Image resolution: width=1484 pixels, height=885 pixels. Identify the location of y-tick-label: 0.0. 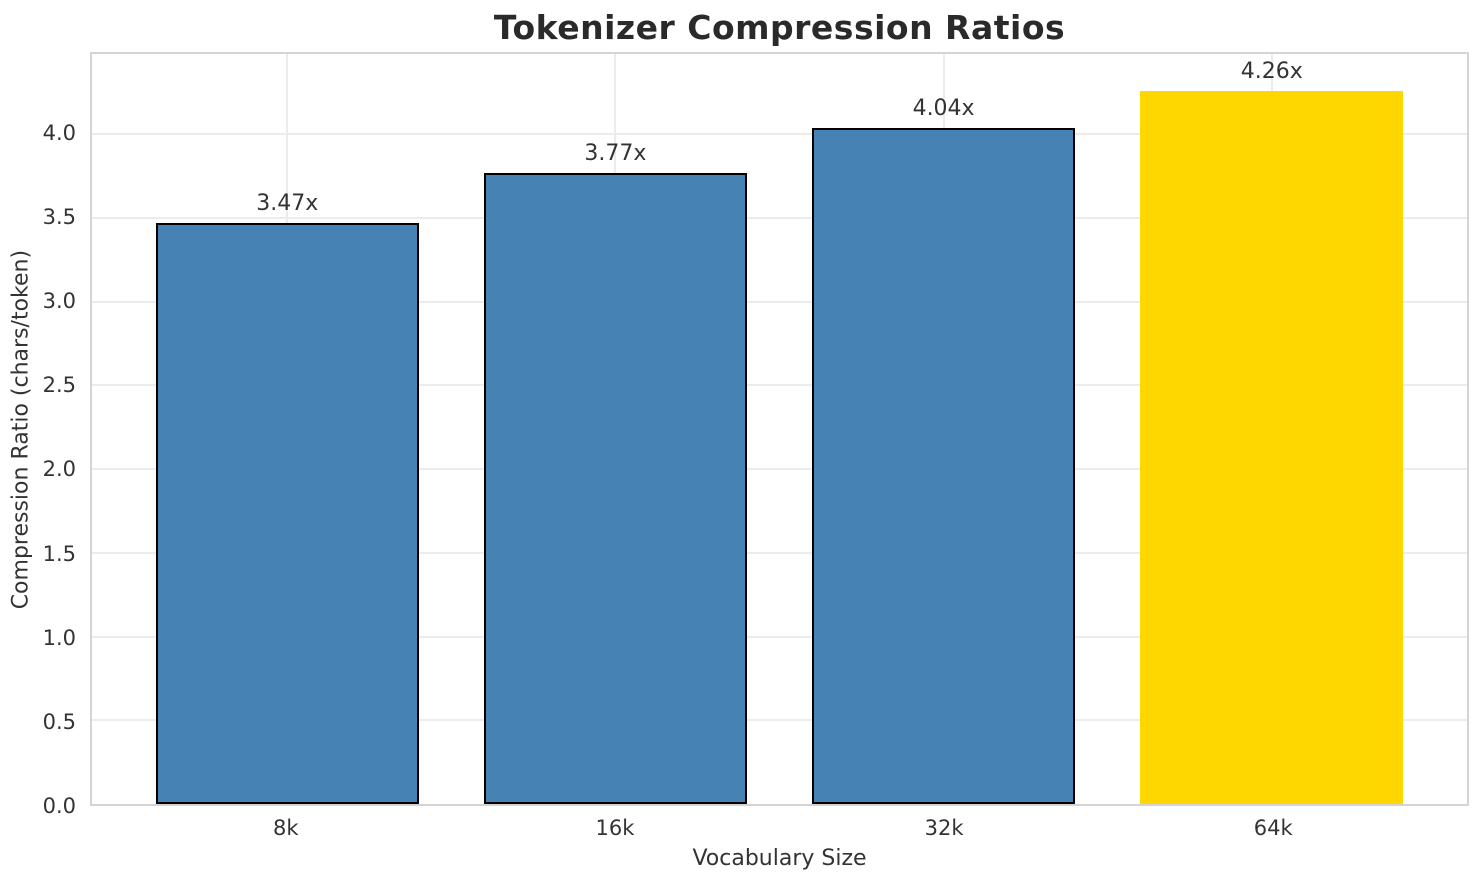
(59, 806).